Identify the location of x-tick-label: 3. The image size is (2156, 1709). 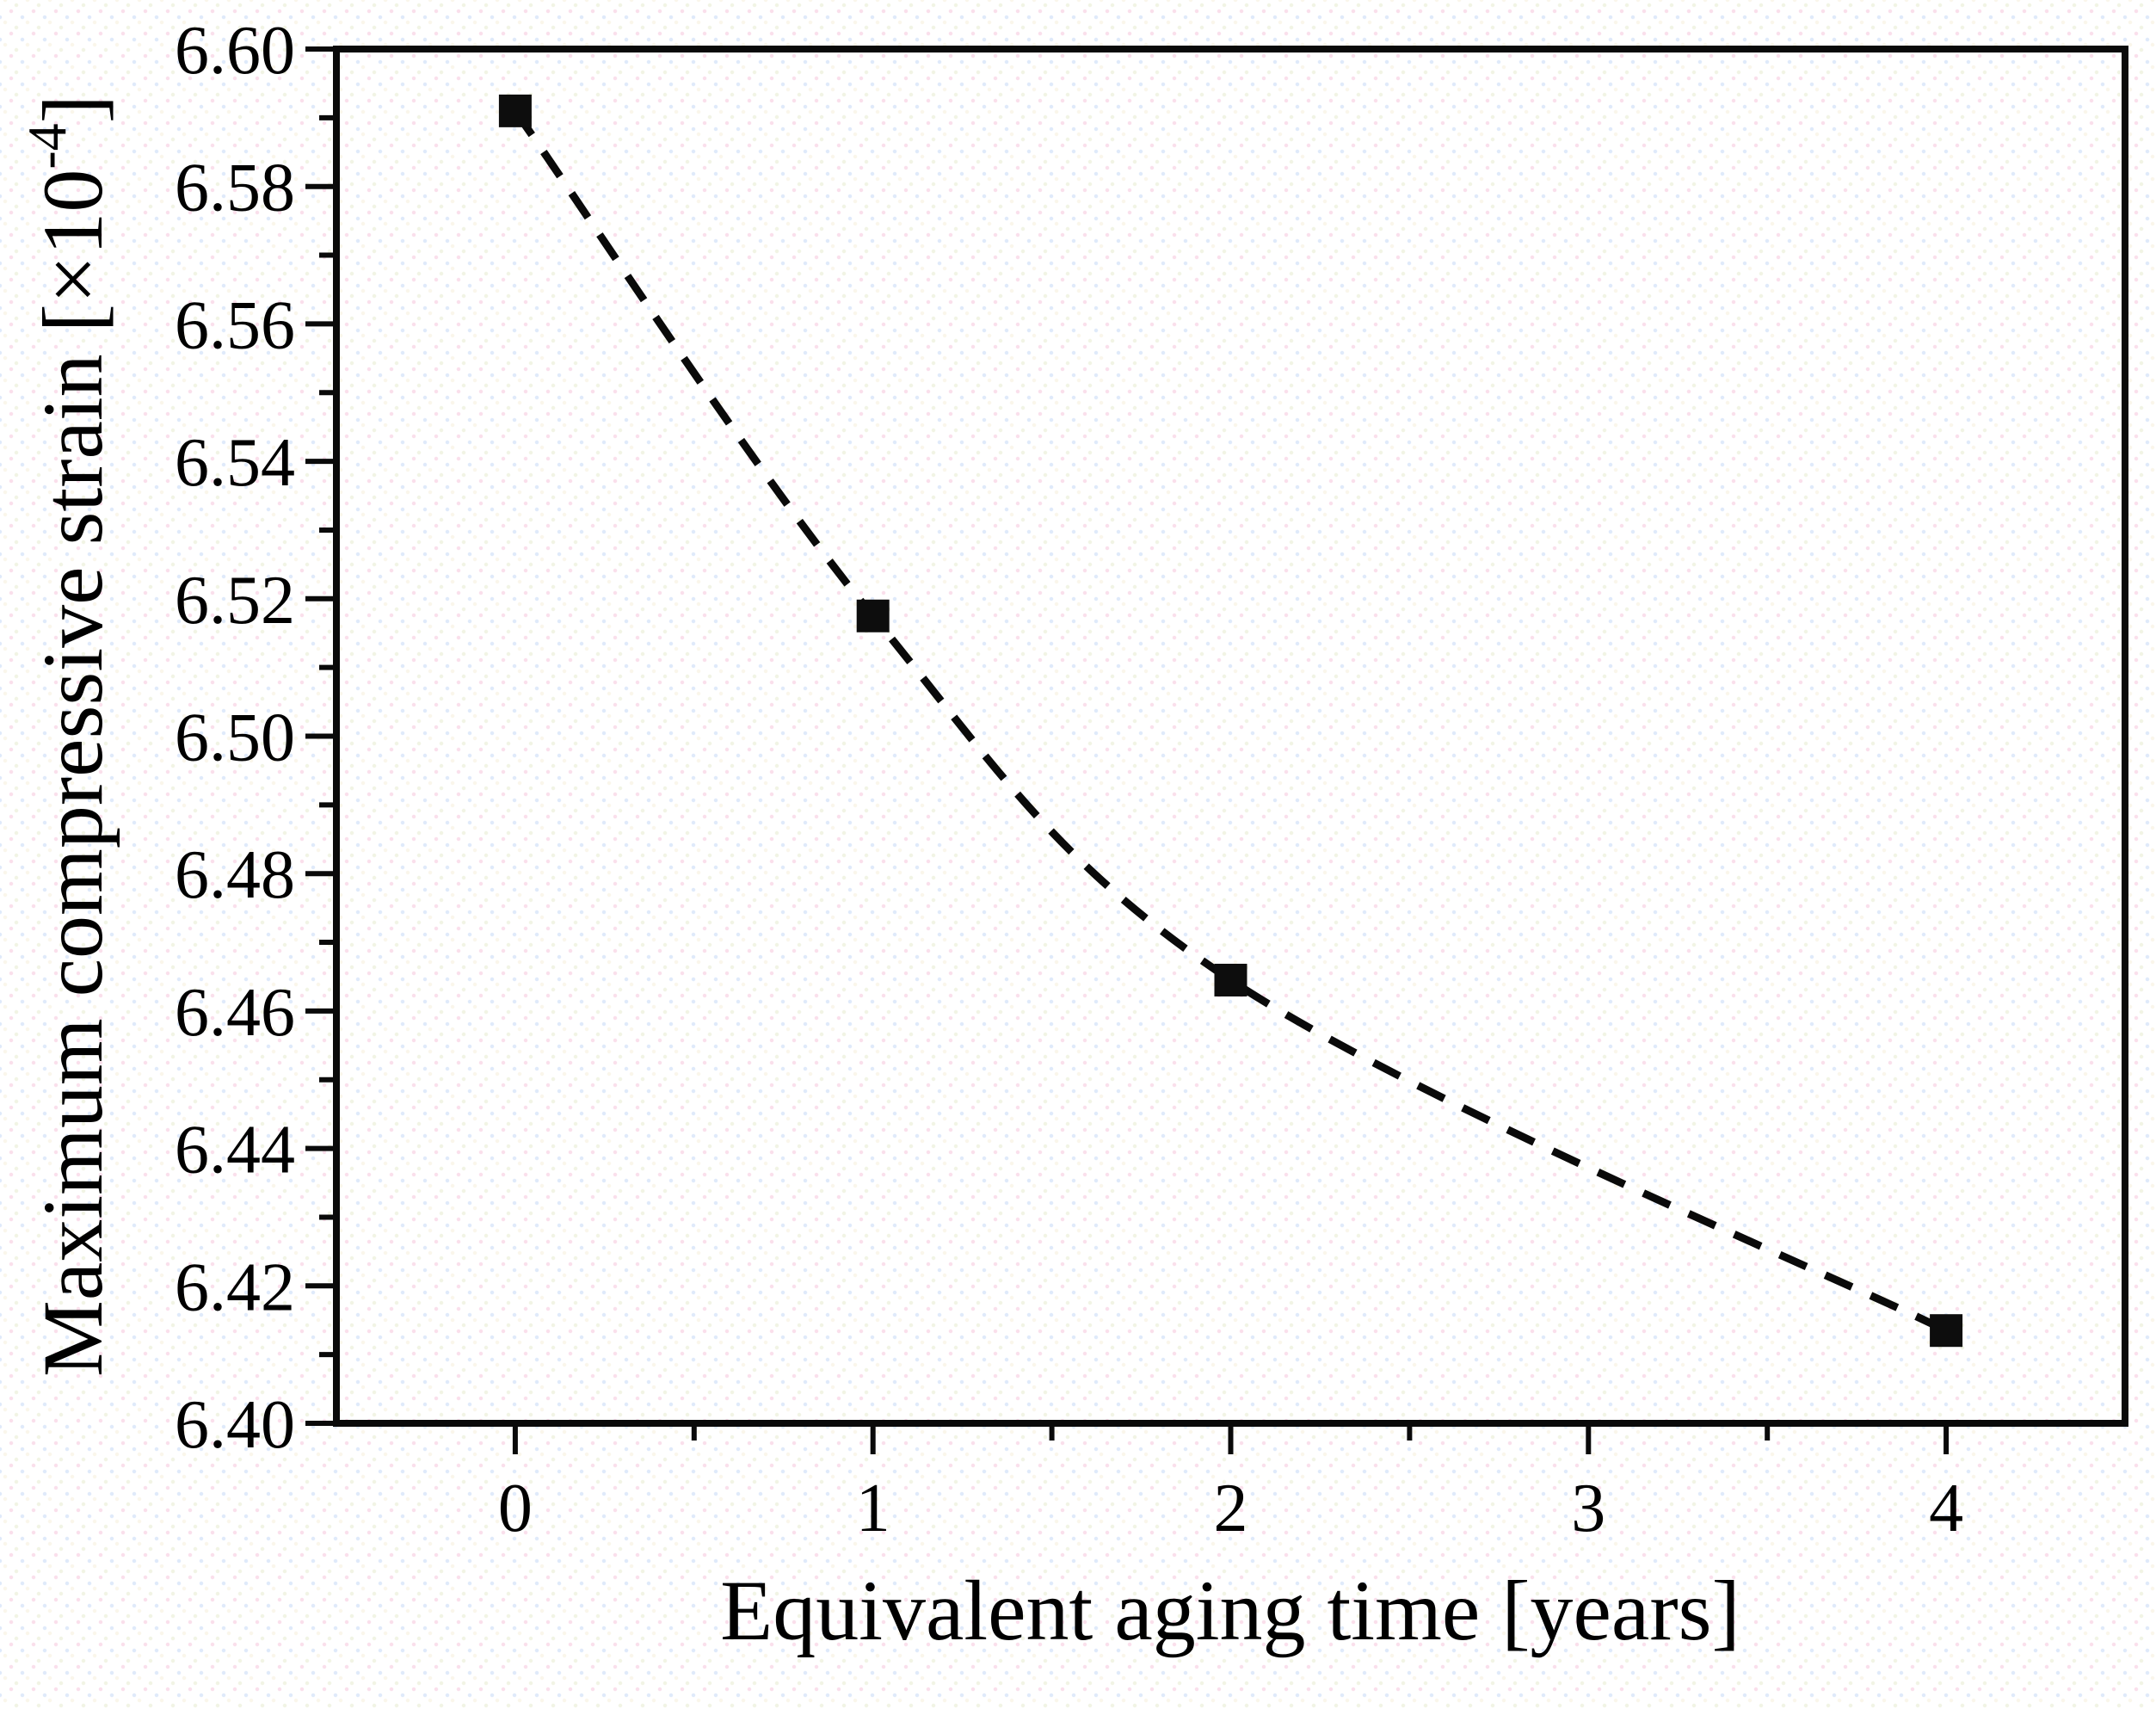
(1588, 1508).